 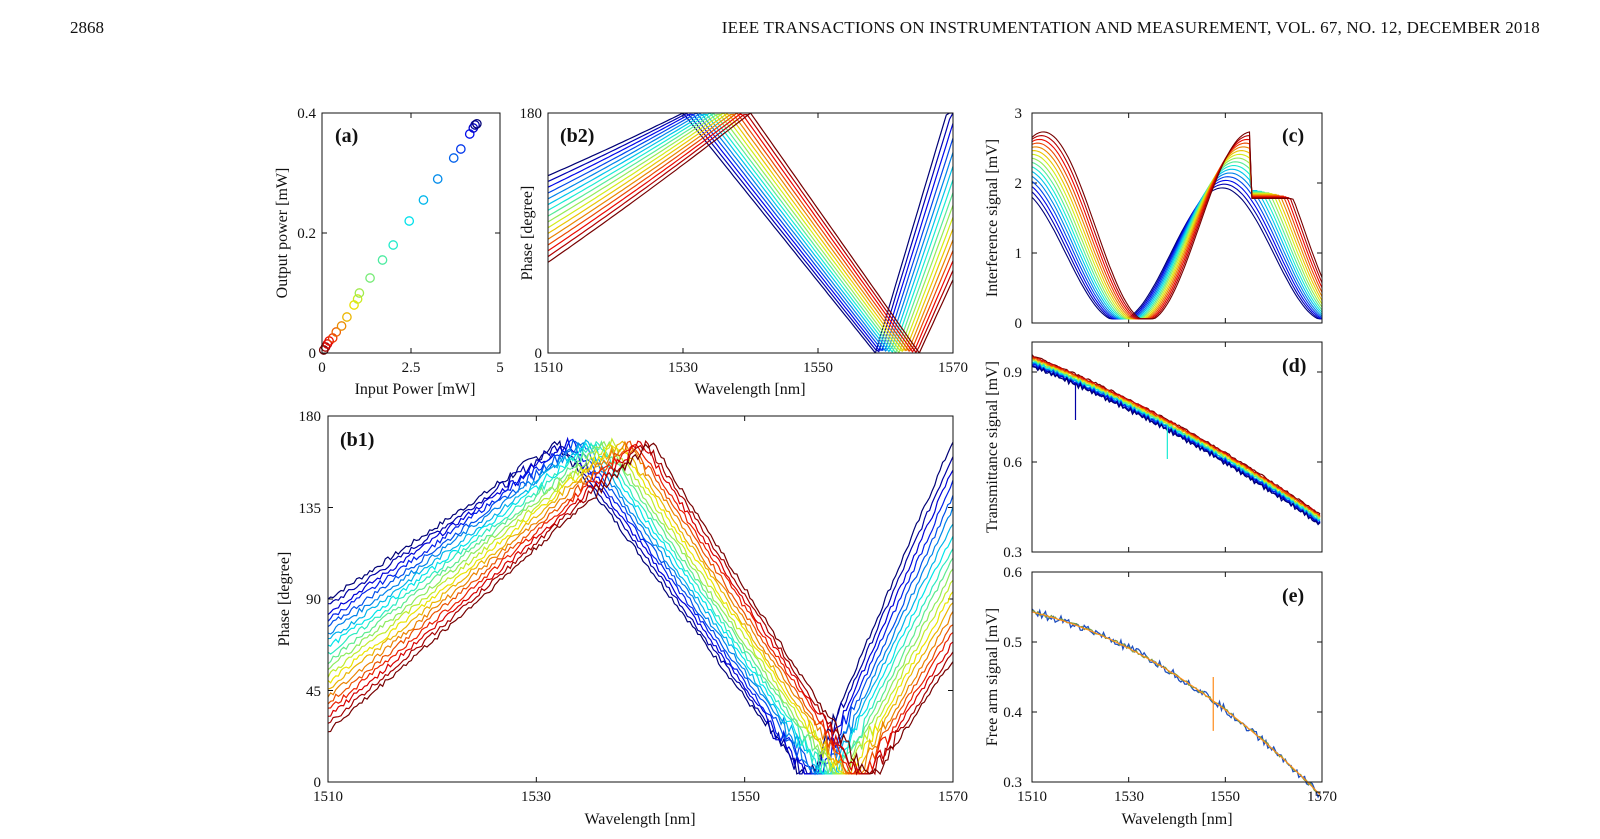 What do you see at coordinates (313, 692) in the screenshot?
I see `b1-ytick: 45` at bounding box center [313, 692].